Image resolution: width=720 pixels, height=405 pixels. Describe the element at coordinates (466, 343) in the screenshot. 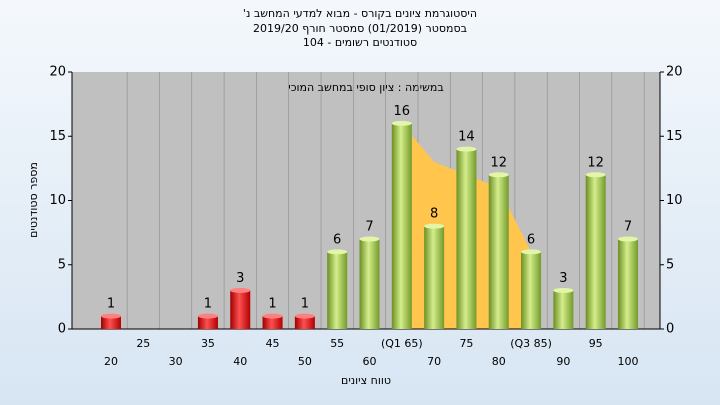

I see `x-tick-label: 75` at that location.